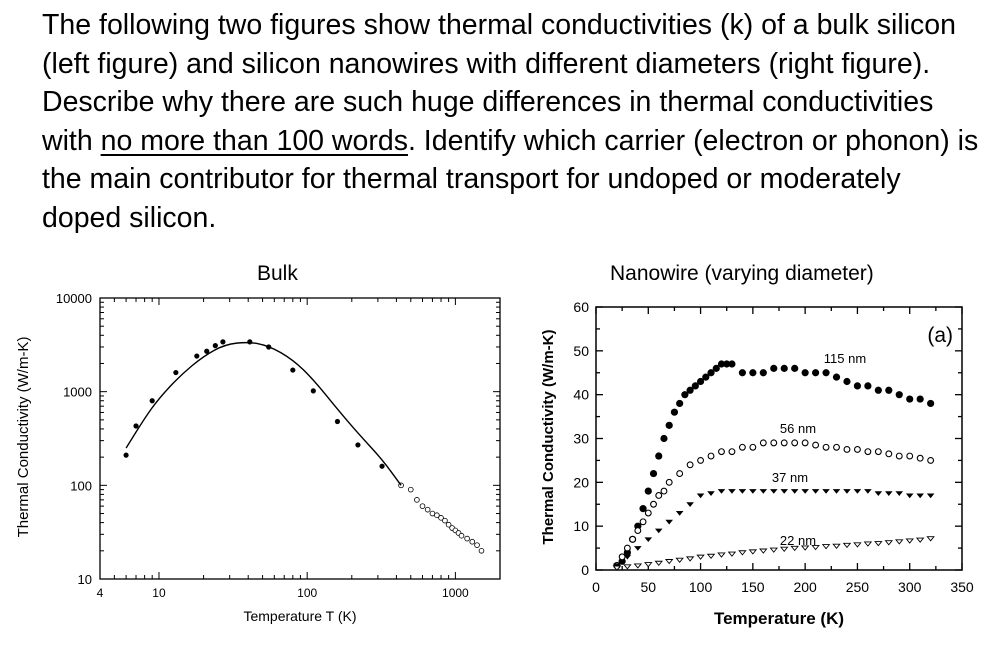 This screenshot has width=993, height=645. Describe the element at coordinates (940, 335) in the screenshot. I see `panel-label: (a)` at that location.